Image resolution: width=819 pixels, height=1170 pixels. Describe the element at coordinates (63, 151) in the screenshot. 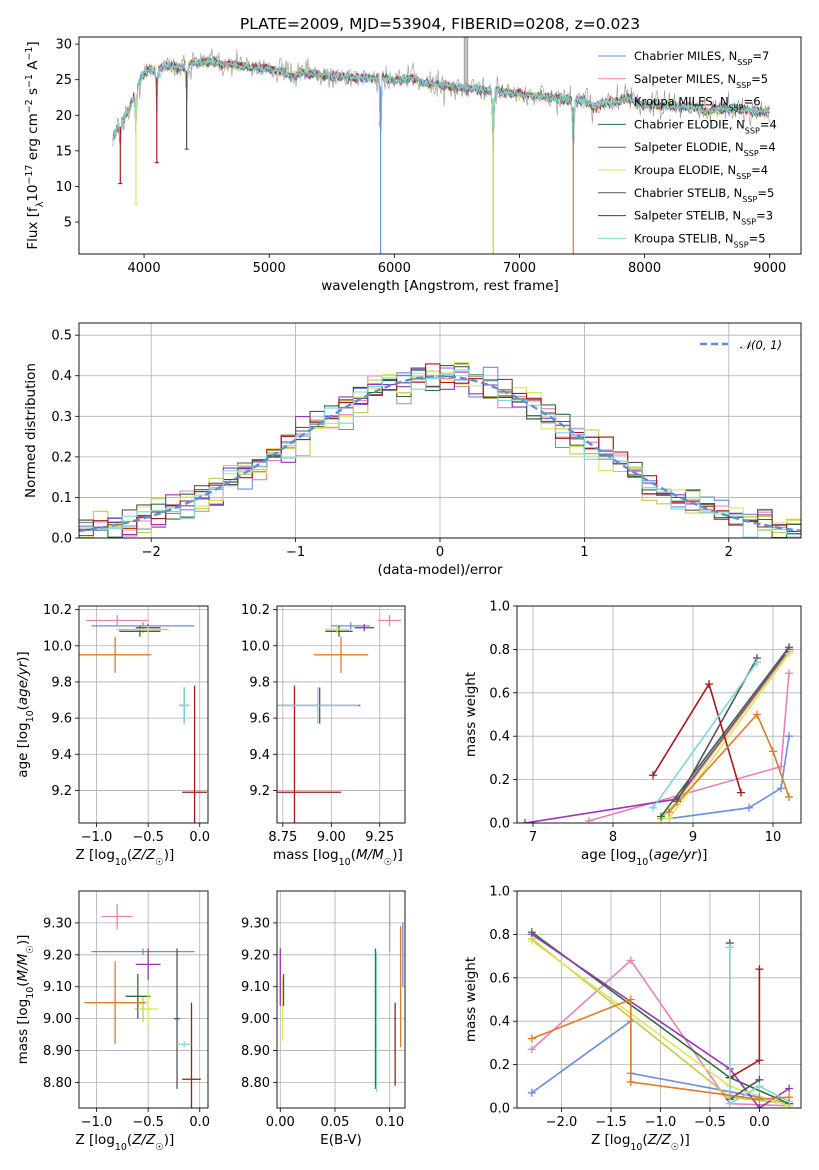

I see `y-tick-label: 15` at that location.